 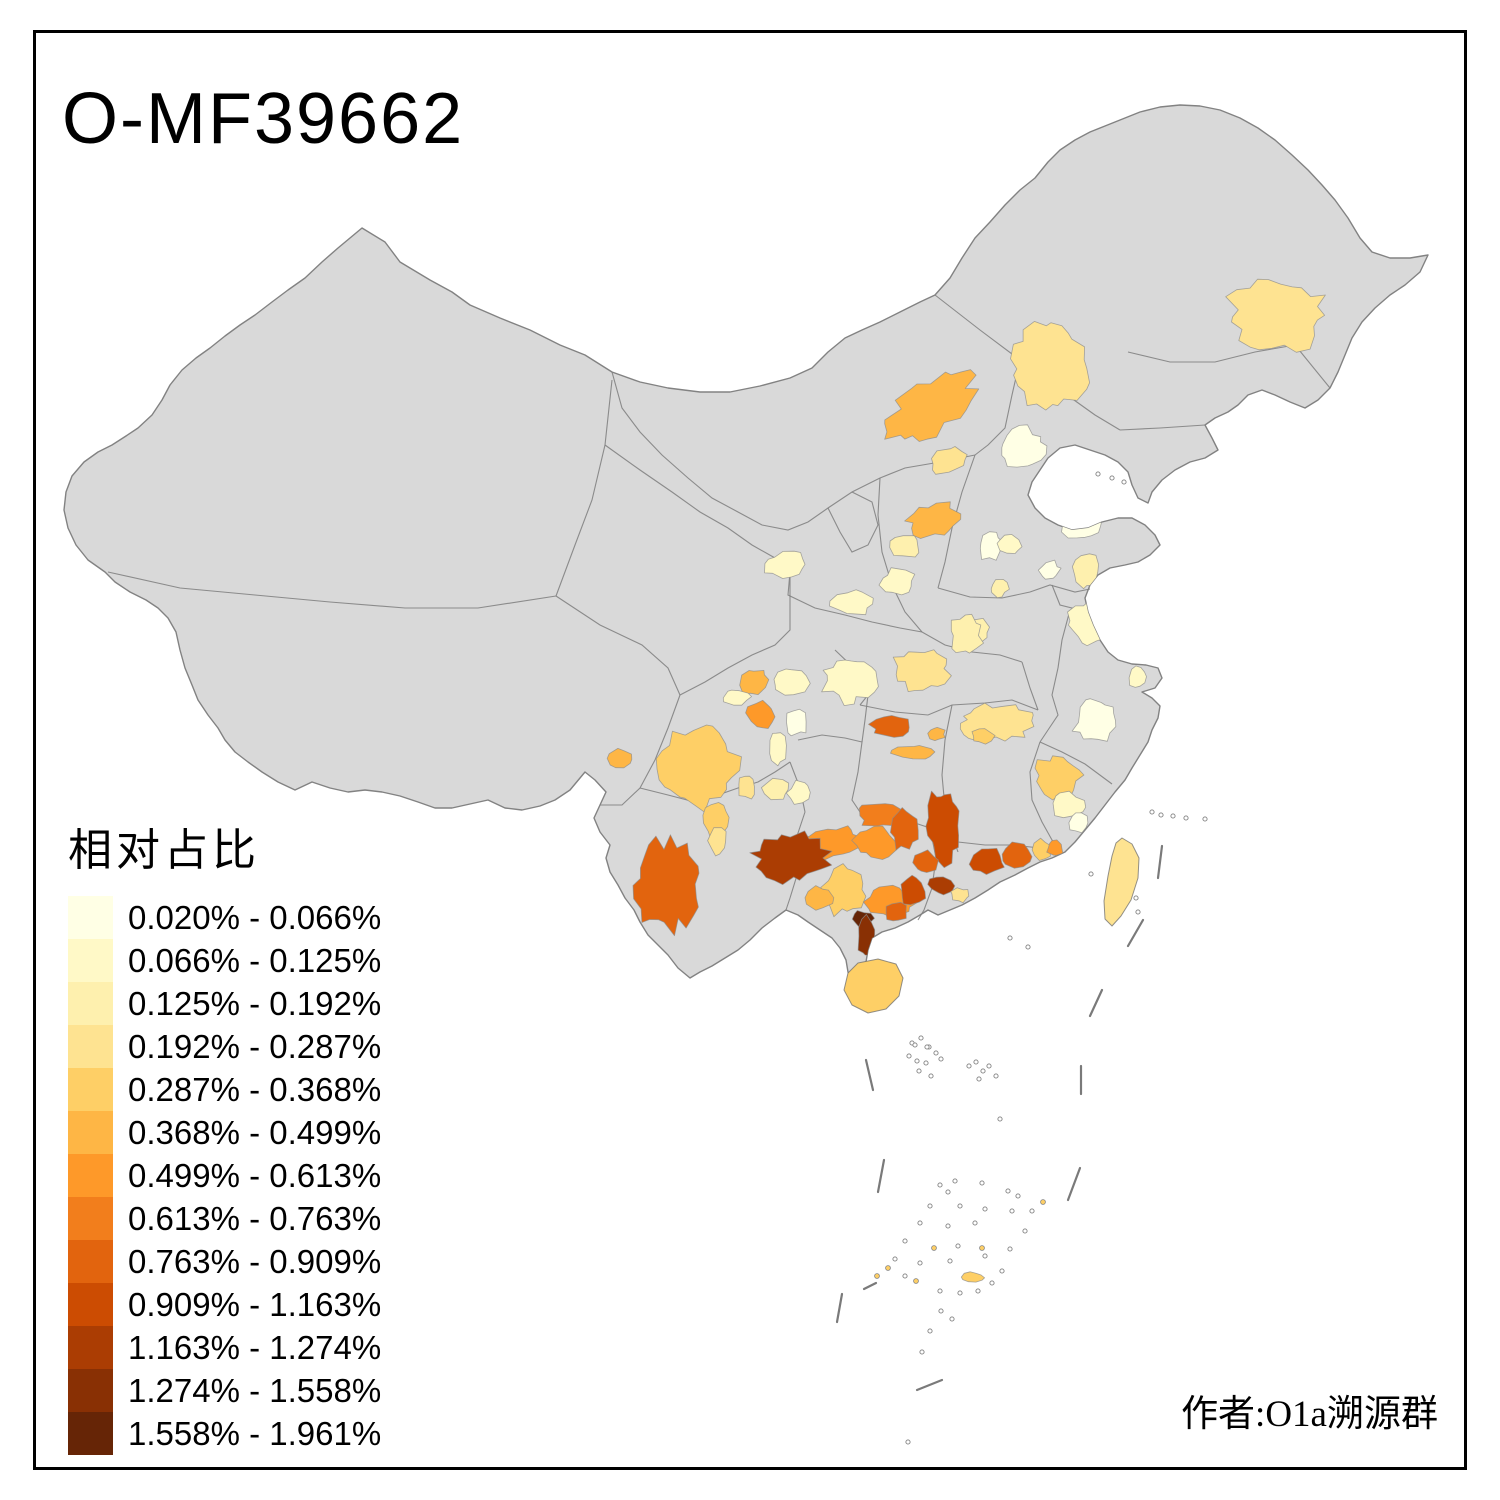 I want to click on legend-item: 0.020% - 0.066%, so click(x=224, y=917).